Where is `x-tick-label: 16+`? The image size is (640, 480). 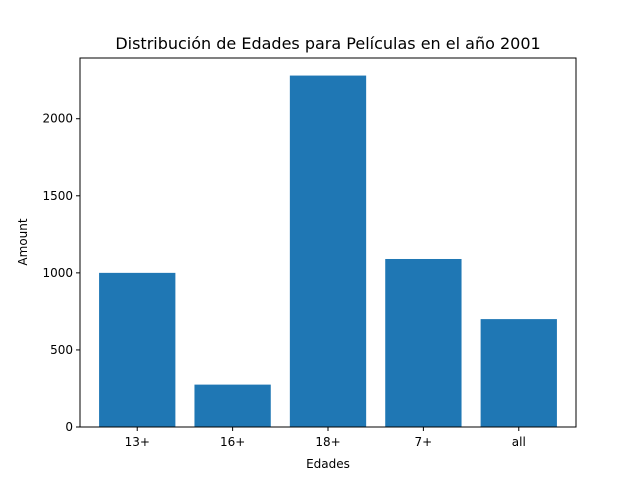
x-tick-label: 16+ is located at coordinates (232, 442).